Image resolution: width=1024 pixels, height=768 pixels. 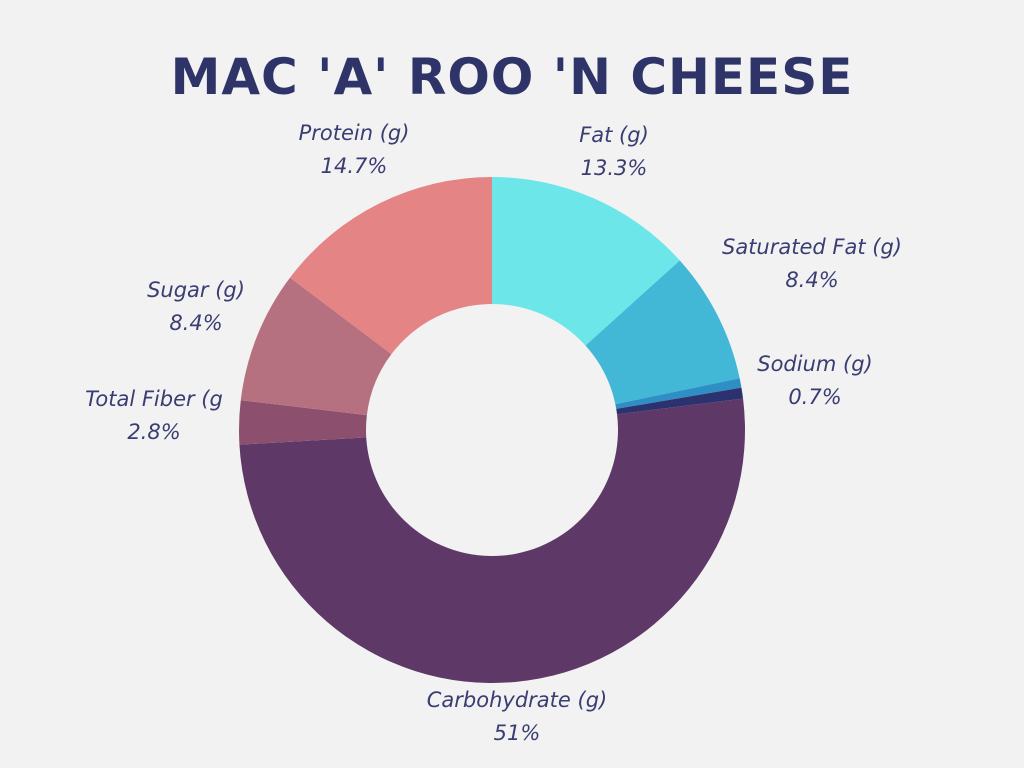 I want to click on slice-label-name: Saturated Fat (g), so click(x=812, y=247).